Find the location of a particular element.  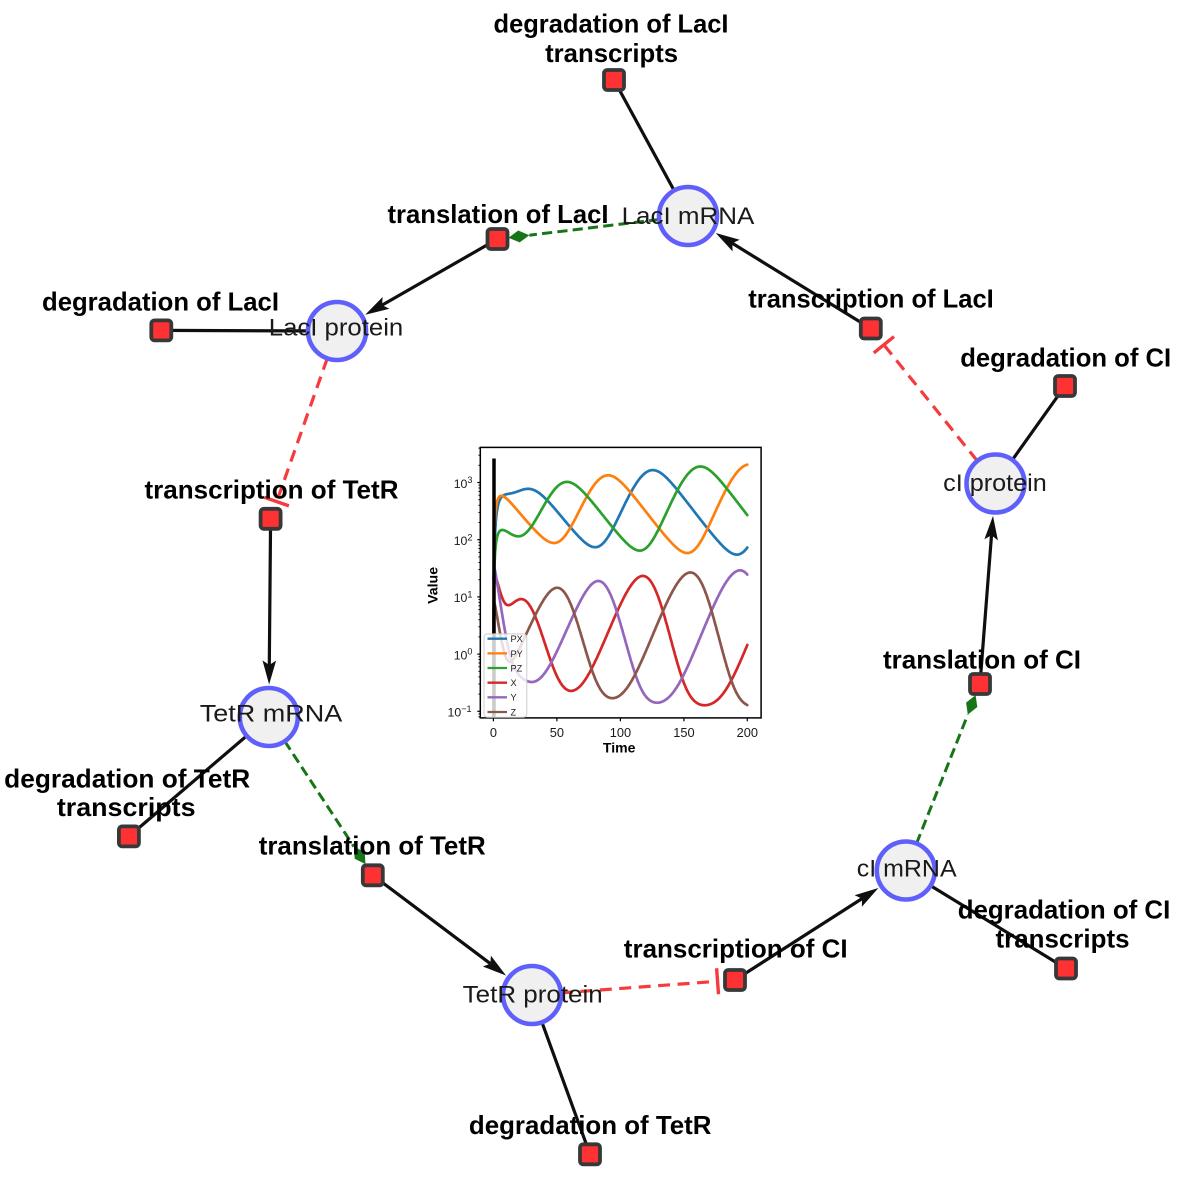

svg-text: 102 is located at coordinates (463, 540).